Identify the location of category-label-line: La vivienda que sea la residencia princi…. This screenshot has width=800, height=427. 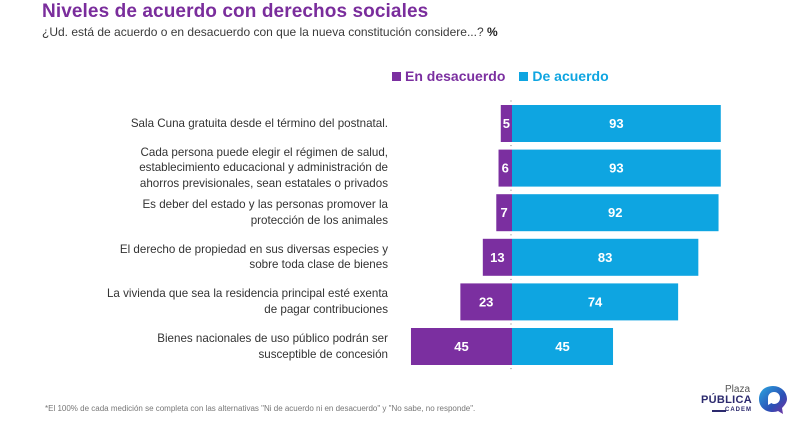
(247, 294).